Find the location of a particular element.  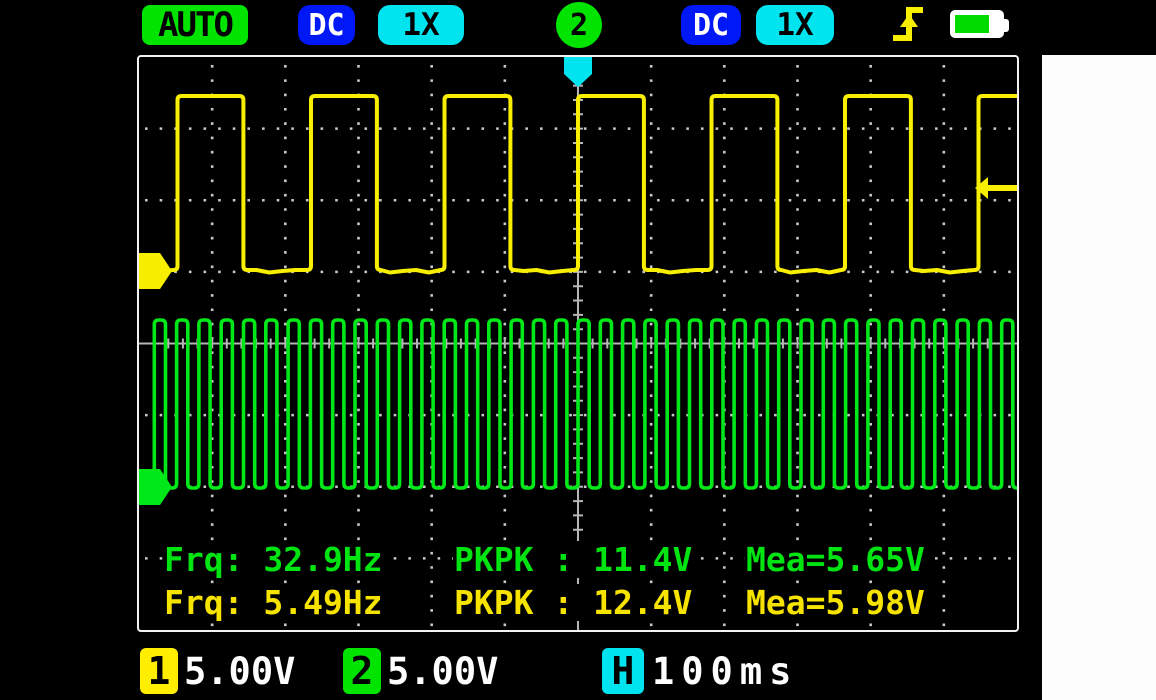

battery-fill is located at coordinates (972, 24).